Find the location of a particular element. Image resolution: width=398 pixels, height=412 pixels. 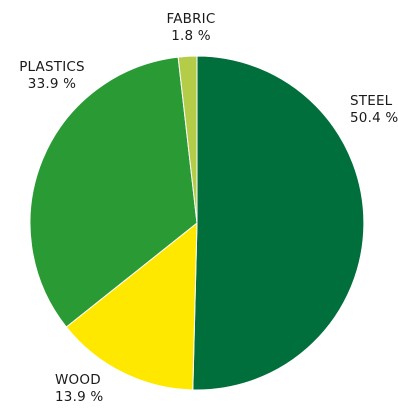

slice-label-wood: WOOD 13.9 % is located at coordinates (79, 389).